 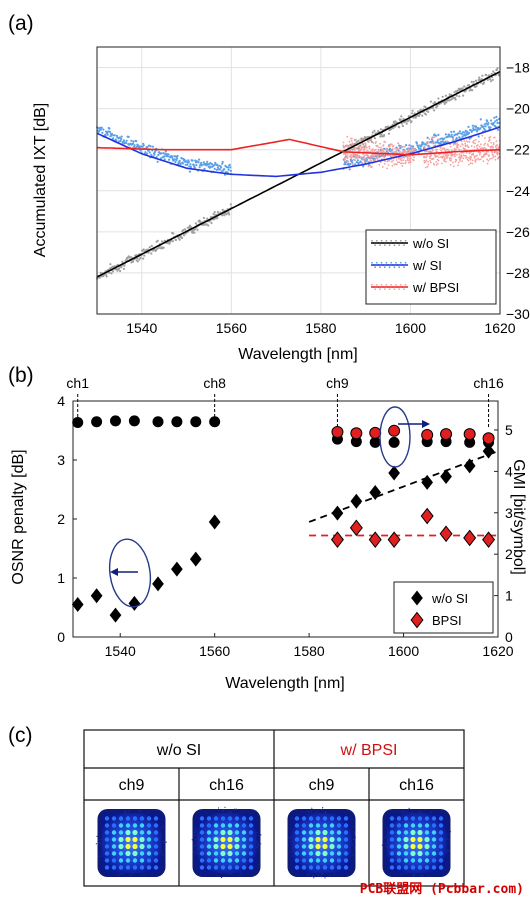 What do you see at coordinates (18, 516) in the screenshot?
I see `y-axis-label-b-left: OSNR penalty [dB]` at bounding box center [18, 516].